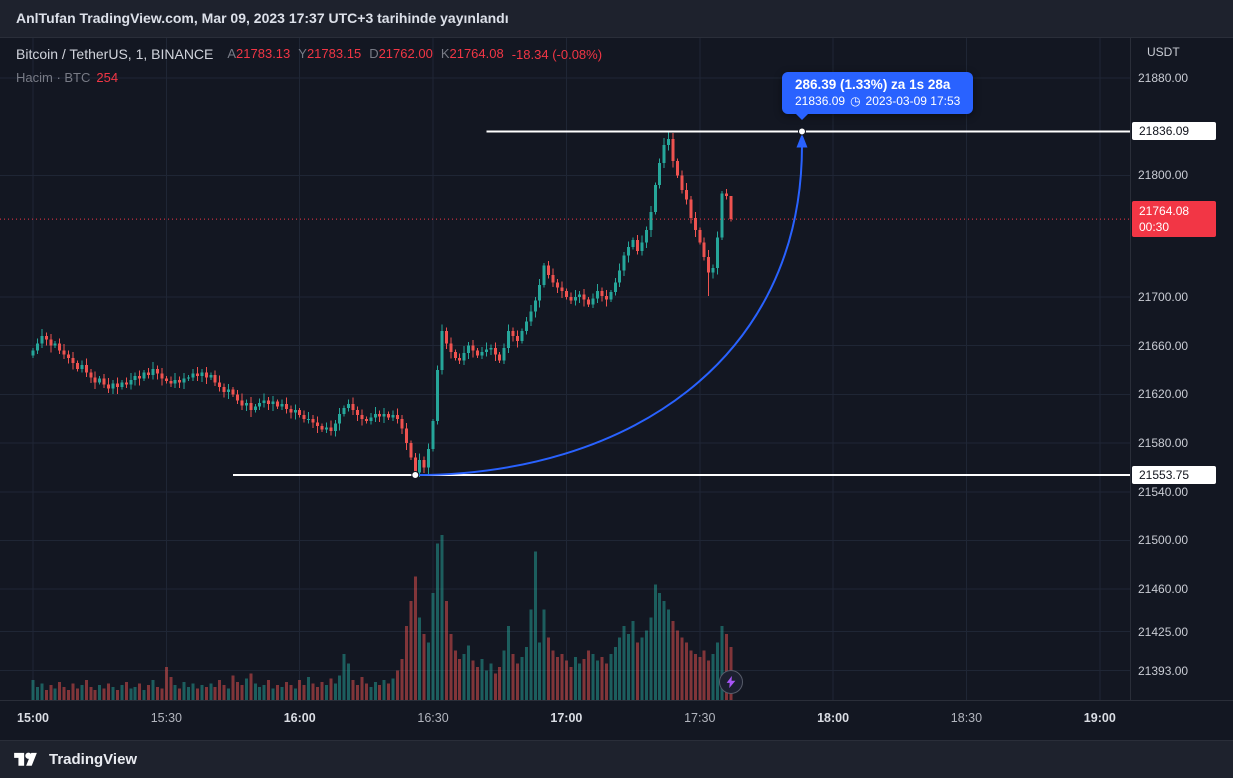 The width and height of the screenshot is (1233, 778). What do you see at coordinates (27, 760) in the screenshot?
I see `tradingview-logo-icon` at bounding box center [27, 760].